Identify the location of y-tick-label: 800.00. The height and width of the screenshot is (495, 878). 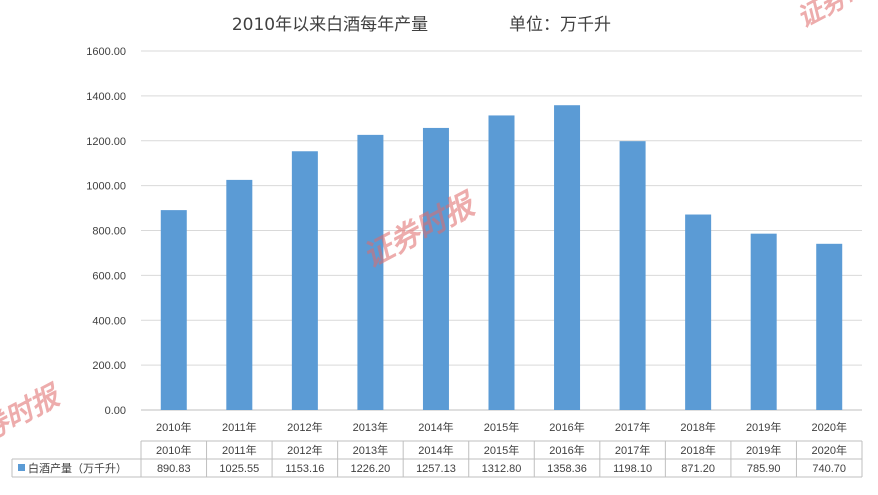
(109, 232).